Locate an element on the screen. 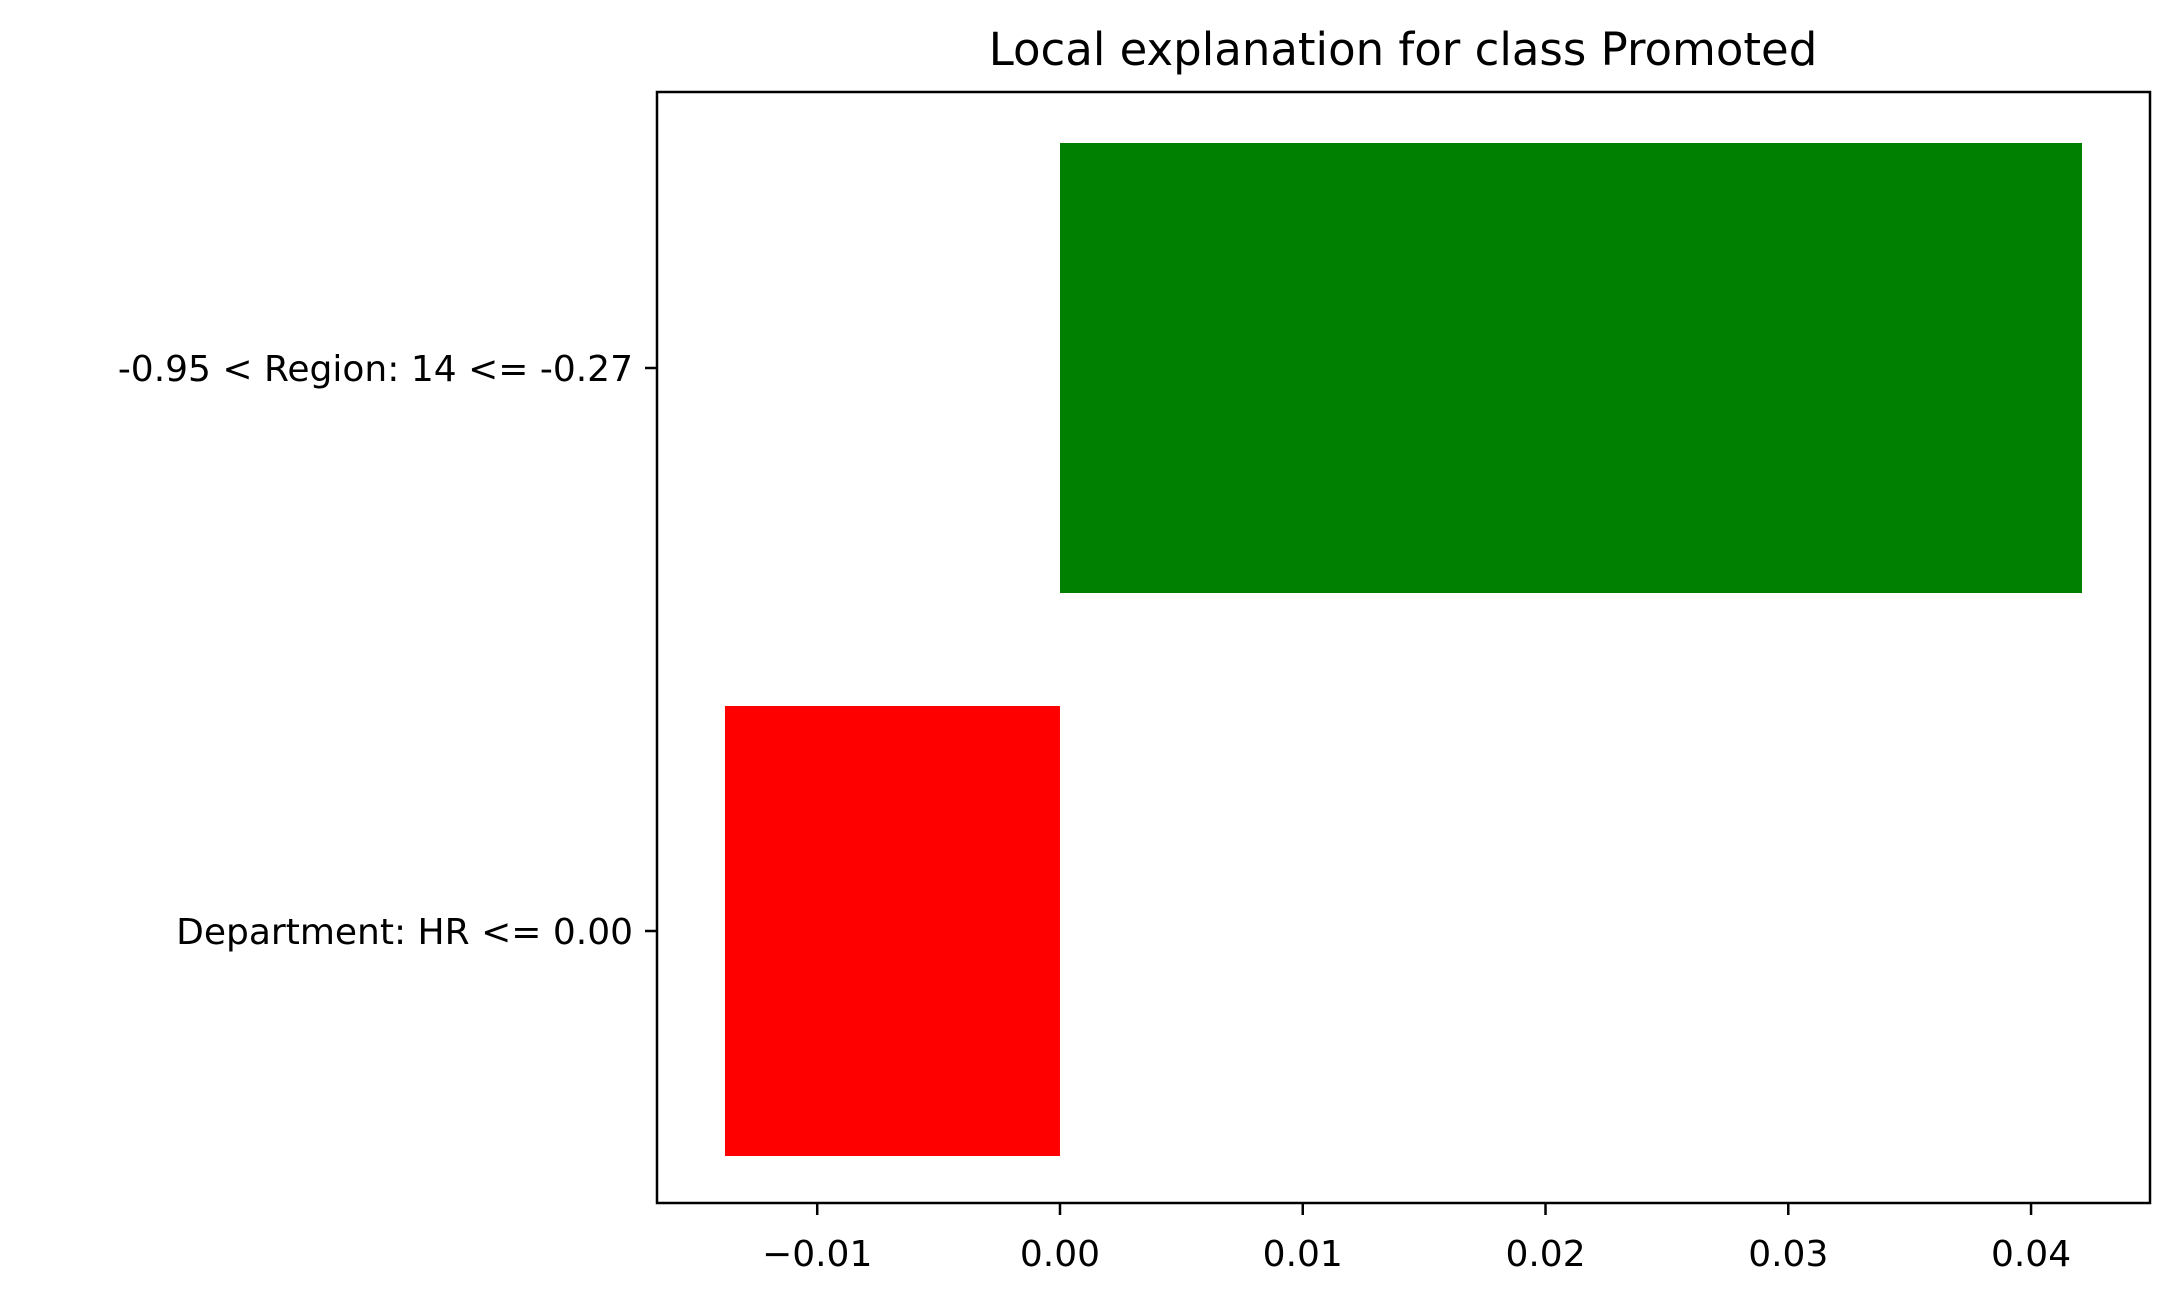 This screenshot has height=1302, width=2172. y-tick-label: Department: HR <= 0.00 is located at coordinates (404, 932).